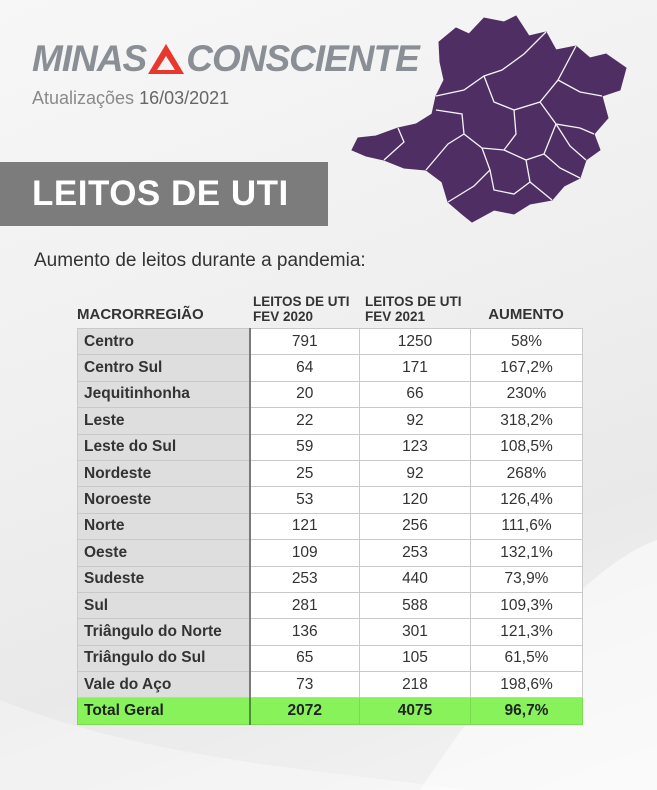 This screenshot has height=790, width=657. What do you see at coordinates (526, 711) in the screenshot?
I see `total-increase: 96,7%` at bounding box center [526, 711].